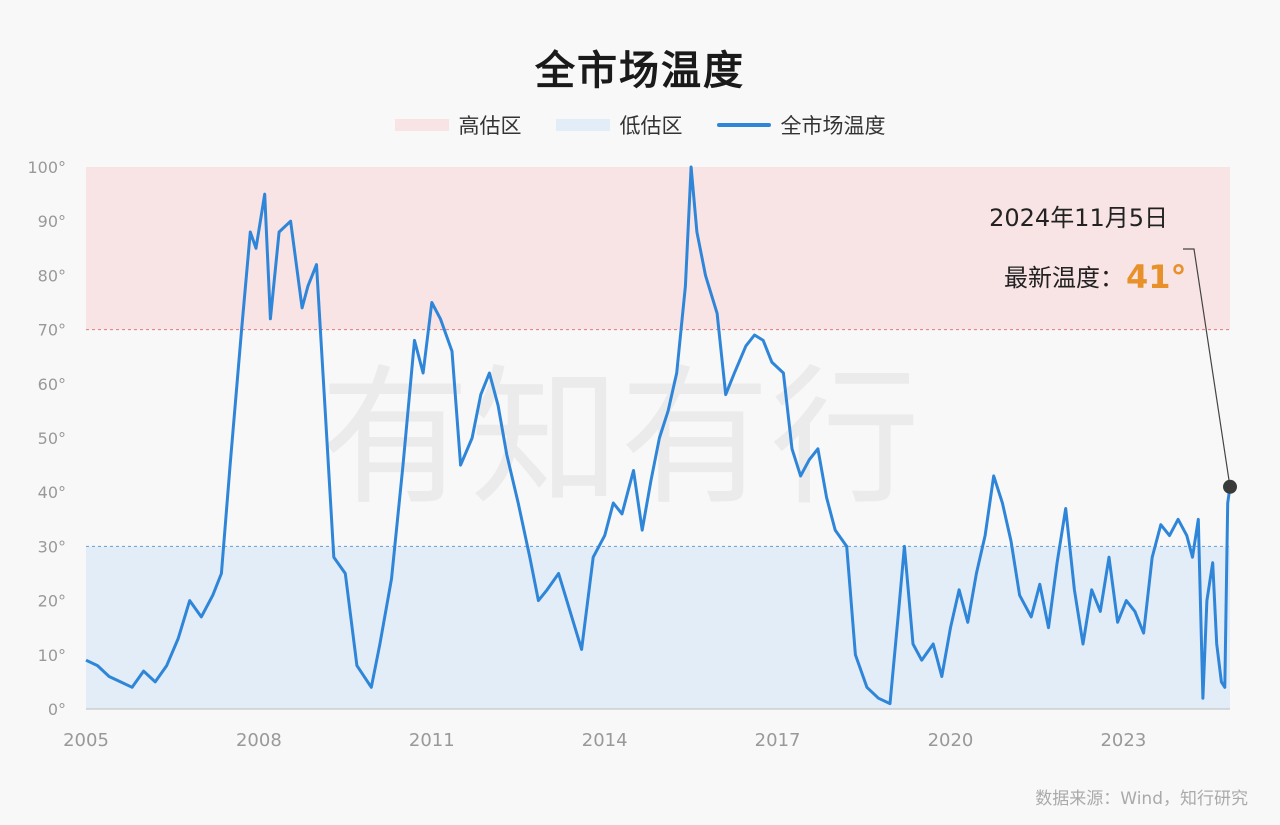  What do you see at coordinates (52, 221) in the screenshot?
I see `y-tick-label: 90°` at bounding box center [52, 221].